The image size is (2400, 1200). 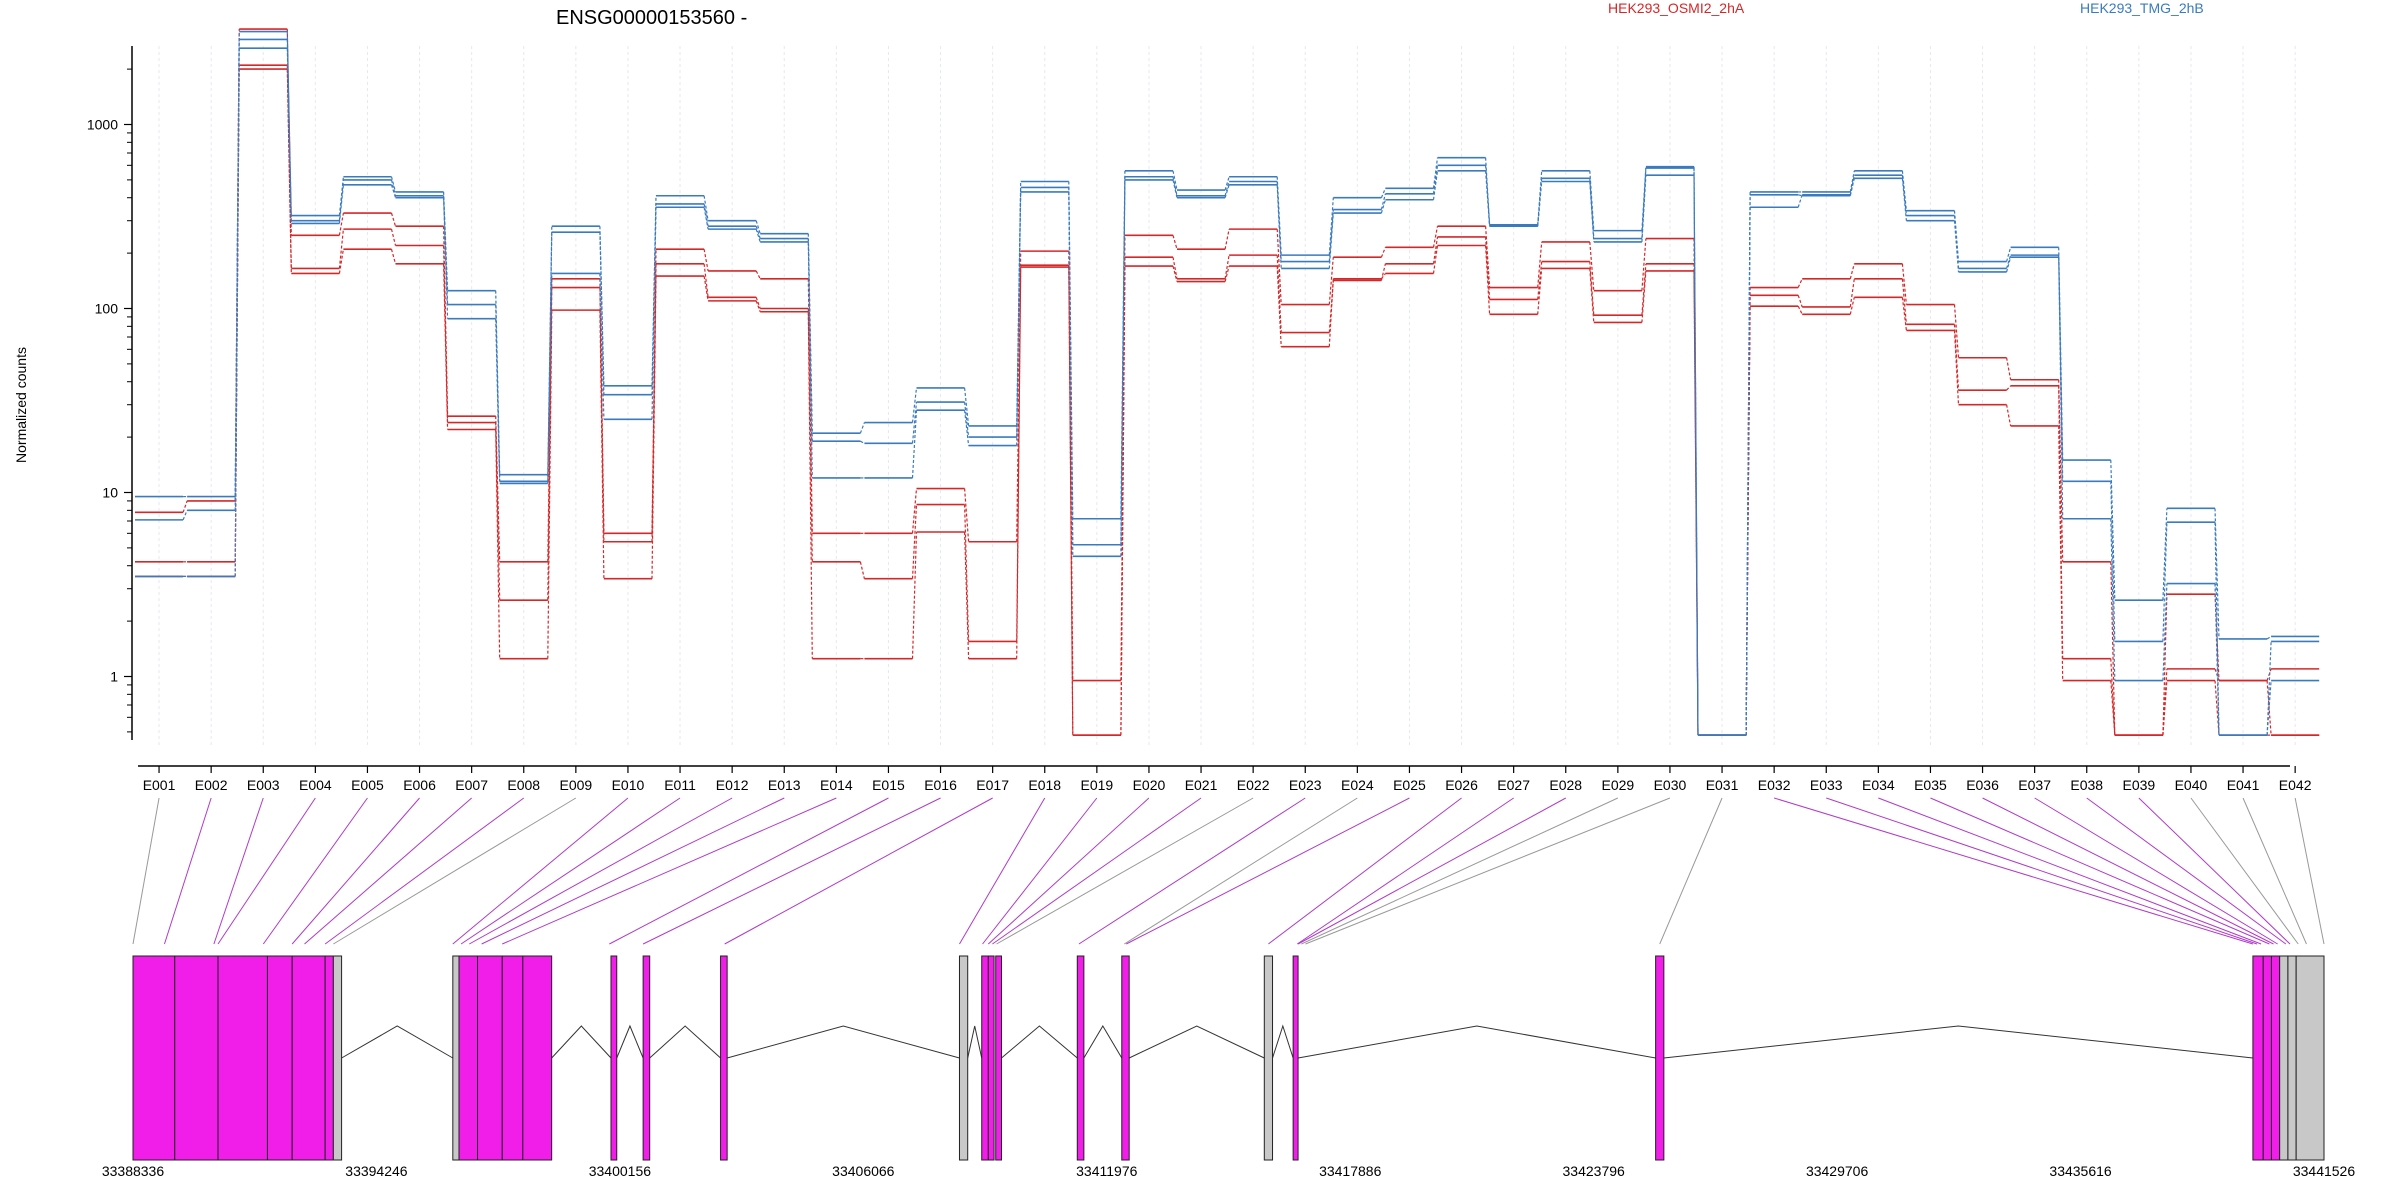 What do you see at coordinates (109, 400) in the screenshot?
I see `y-ticks: 1 10 100 1000` at bounding box center [109, 400].